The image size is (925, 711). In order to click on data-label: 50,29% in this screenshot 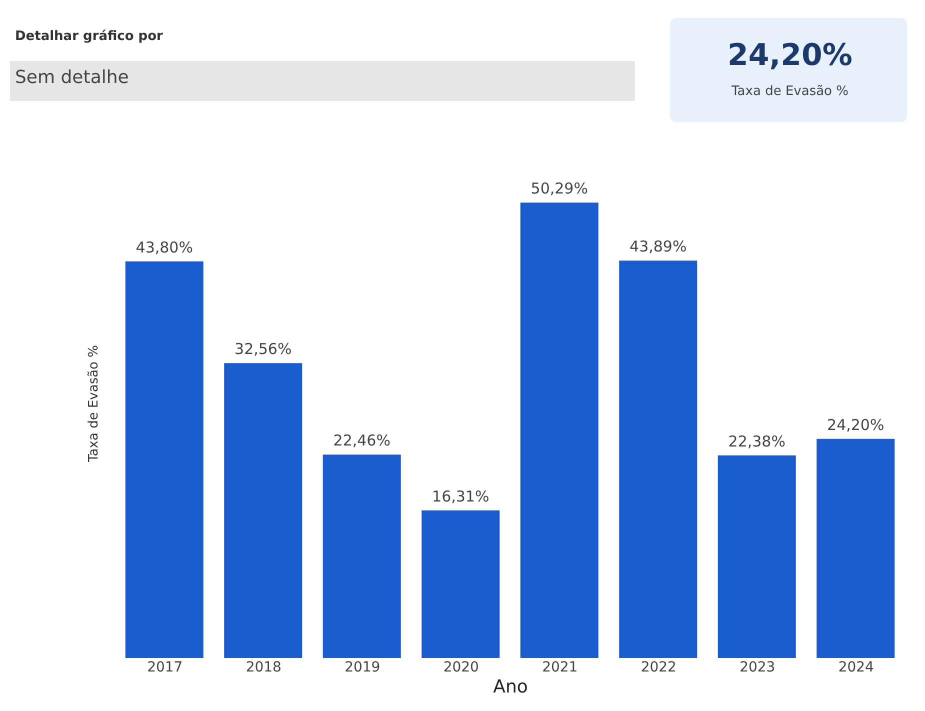, I will do `click(559, 189)`.